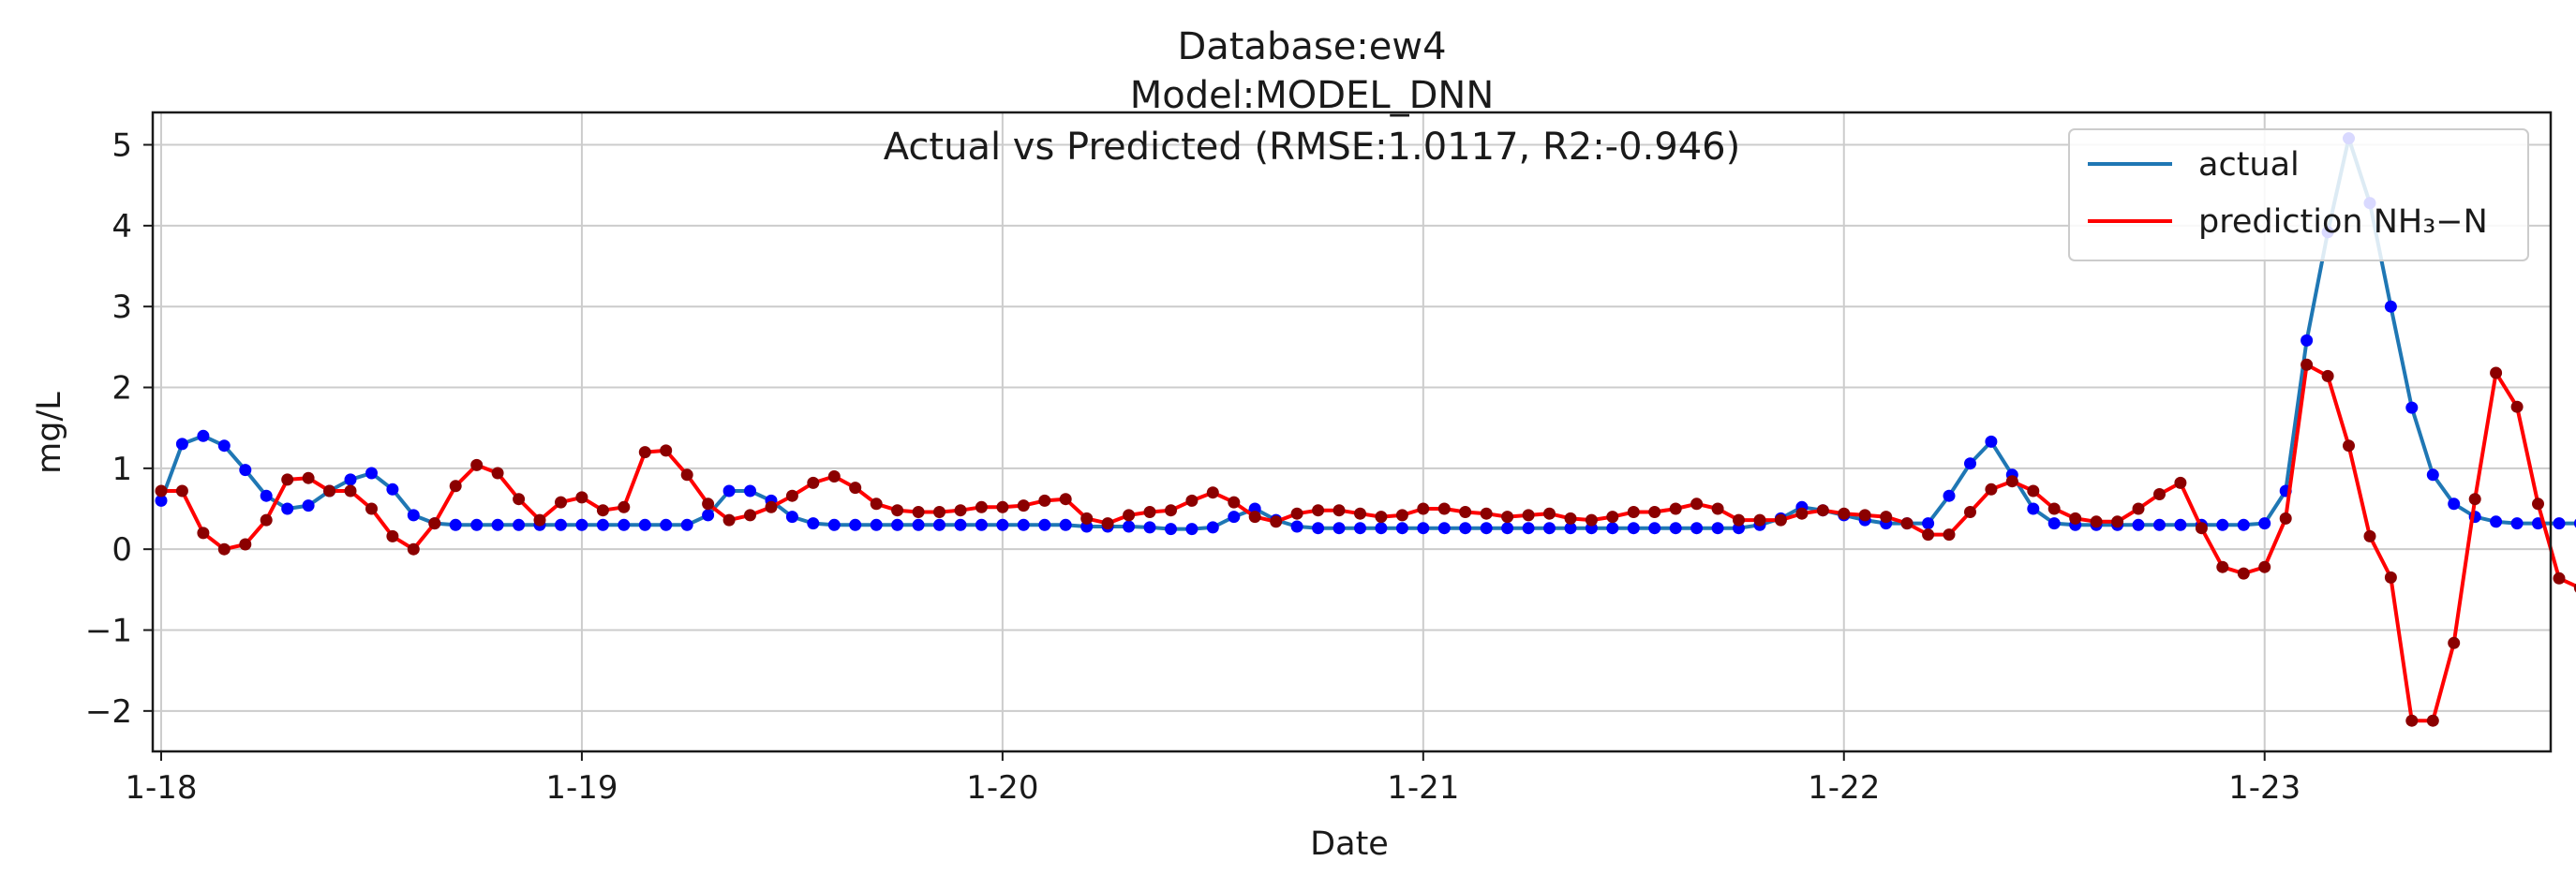  What do you see at coordinates (1311, 46) in the screenshot?
I see `chart-title-line-1: Database:ew4` at bounding box center [1311, 46].